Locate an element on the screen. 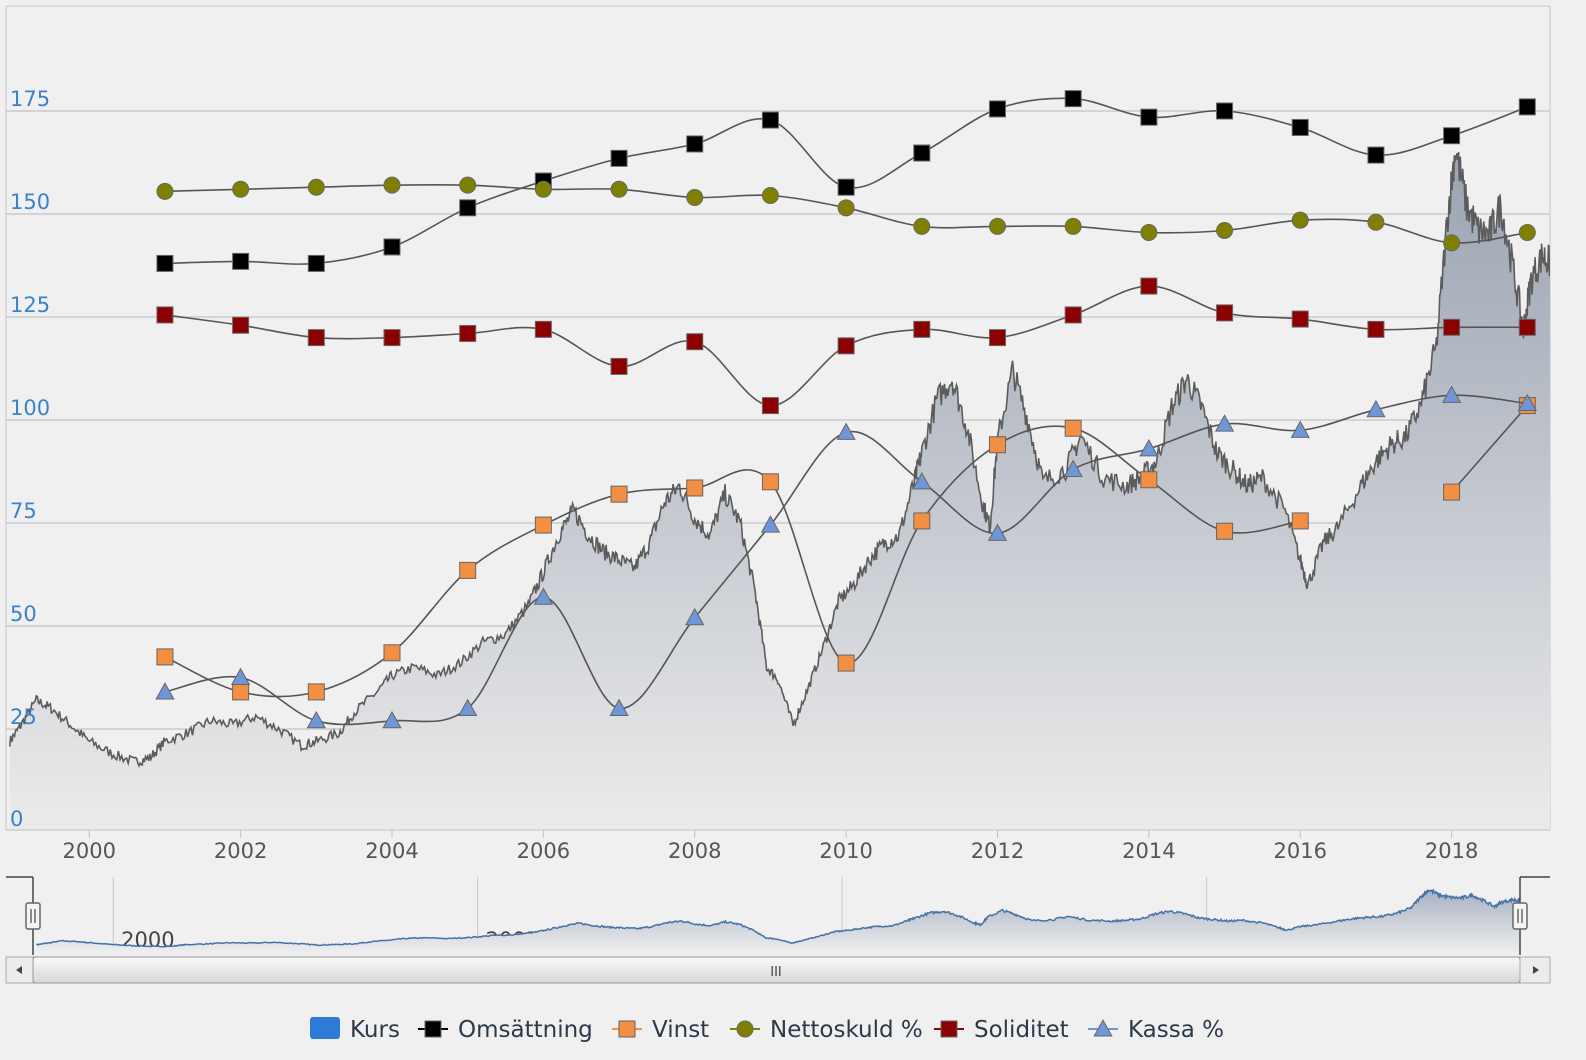 This screenshot has width=1586, height=1060. scrollbar: III is located at coordinates (778, 970).